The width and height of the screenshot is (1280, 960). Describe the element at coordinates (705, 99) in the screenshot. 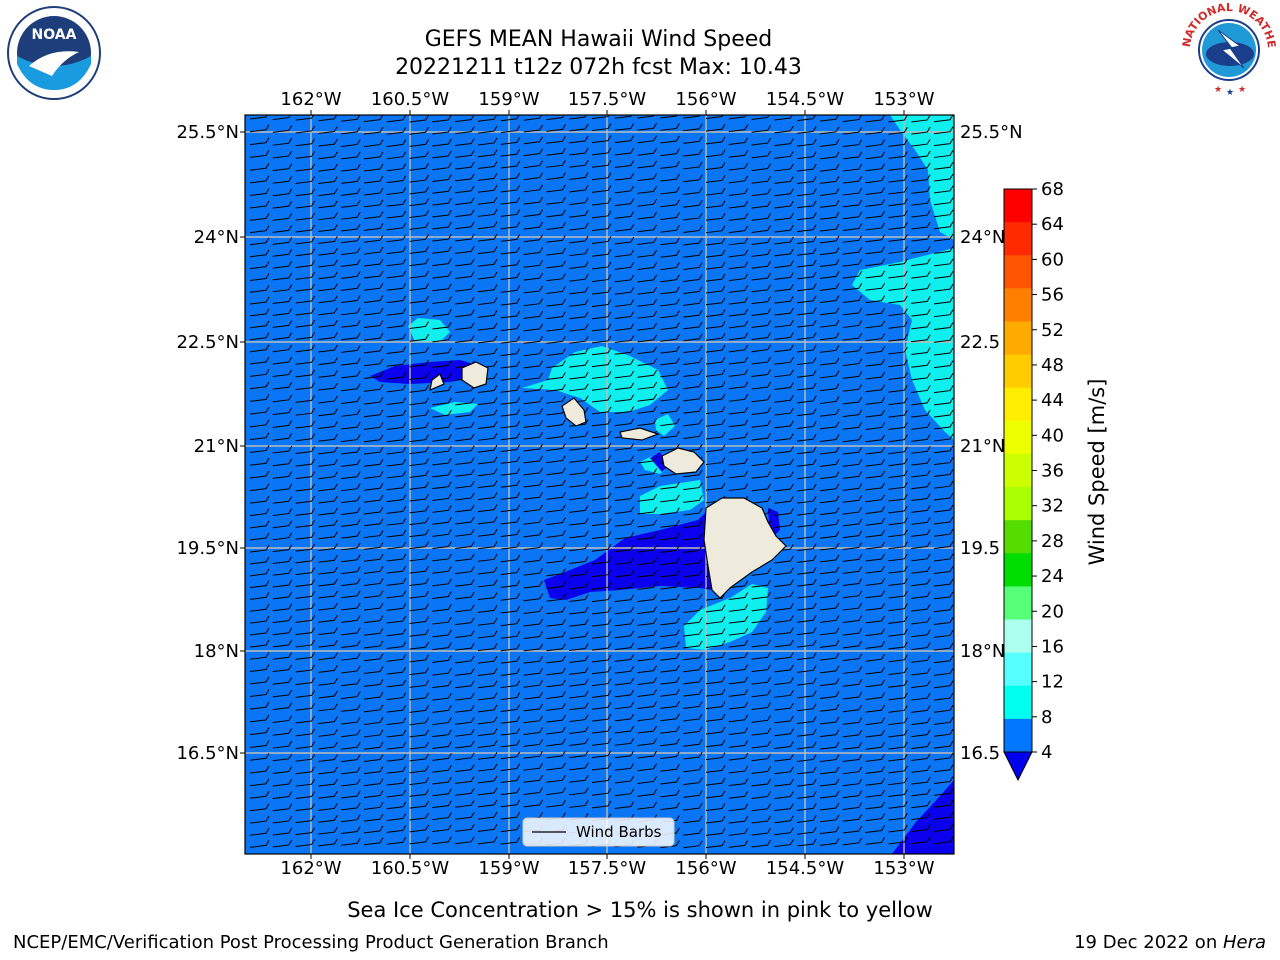

I see `lon-label: 156°W` at that location.